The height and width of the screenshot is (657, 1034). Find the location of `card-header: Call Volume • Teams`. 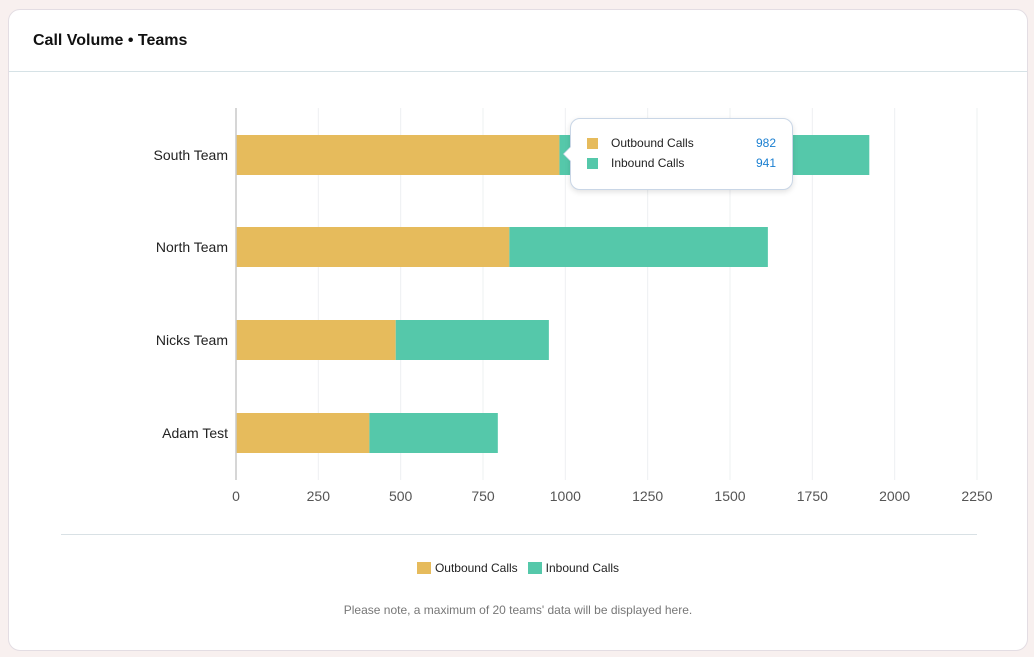

card-header: Call Volume • Teams is located at coordinates (518, 41).